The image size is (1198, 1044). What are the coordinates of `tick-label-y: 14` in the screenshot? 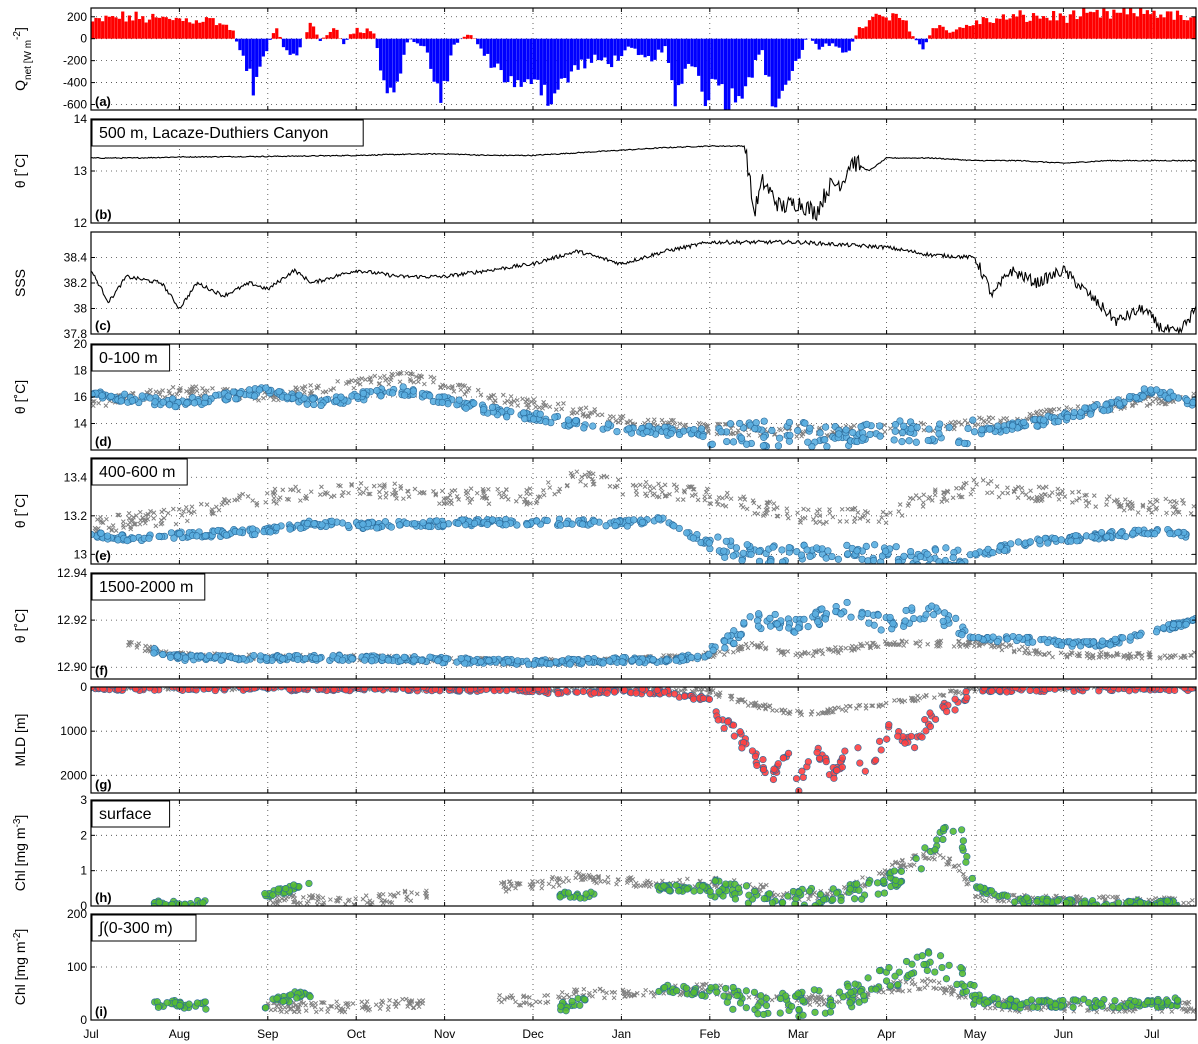 It's located at (81, 119).